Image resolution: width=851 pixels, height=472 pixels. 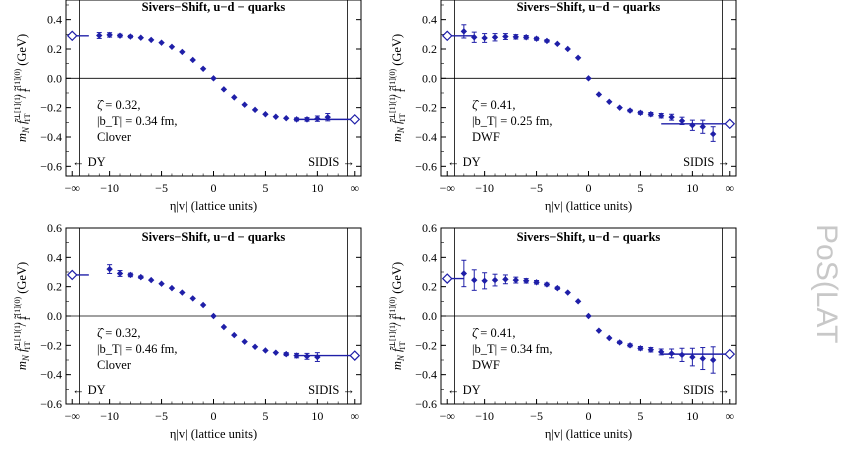 What do you see at coordinates (486, 365) in the screenshot?
I see `annotation-line-3: DWF` at bounding box center [486, 365].